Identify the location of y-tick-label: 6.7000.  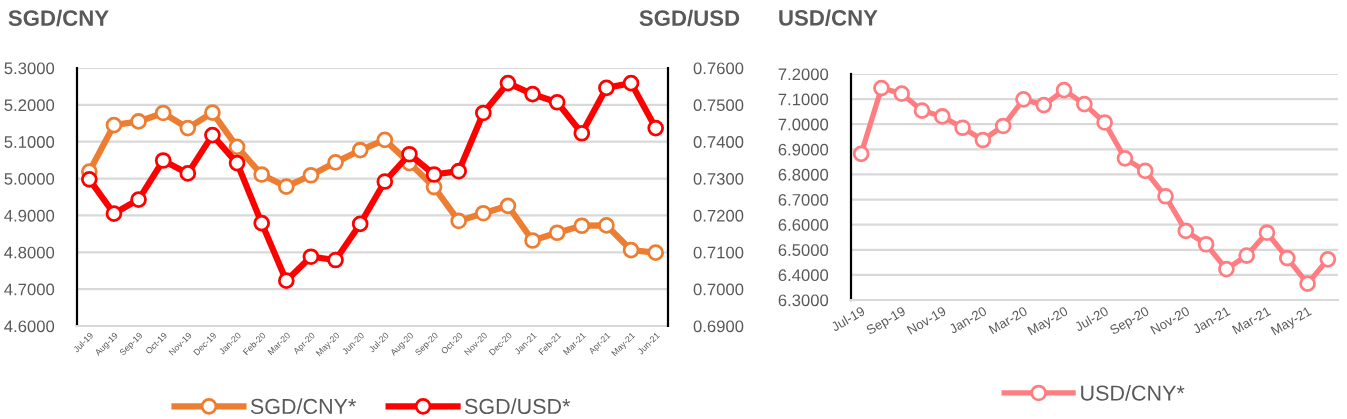
(803, 199).